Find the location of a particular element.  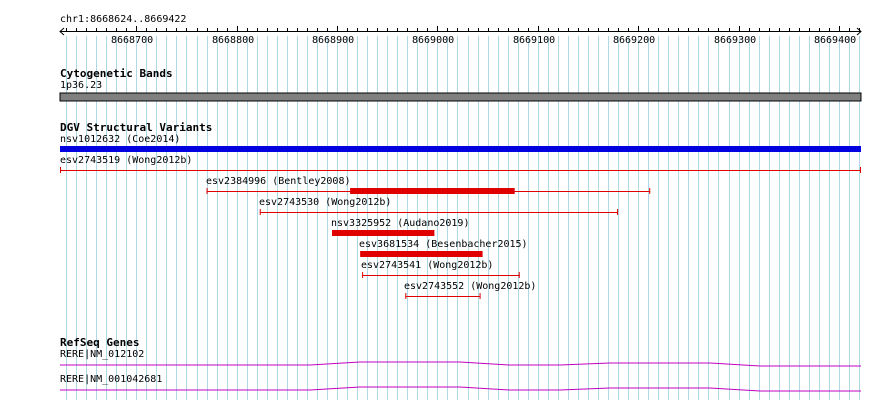

ruler-tick-label: 8669200 is located at coordinates (634, 40).